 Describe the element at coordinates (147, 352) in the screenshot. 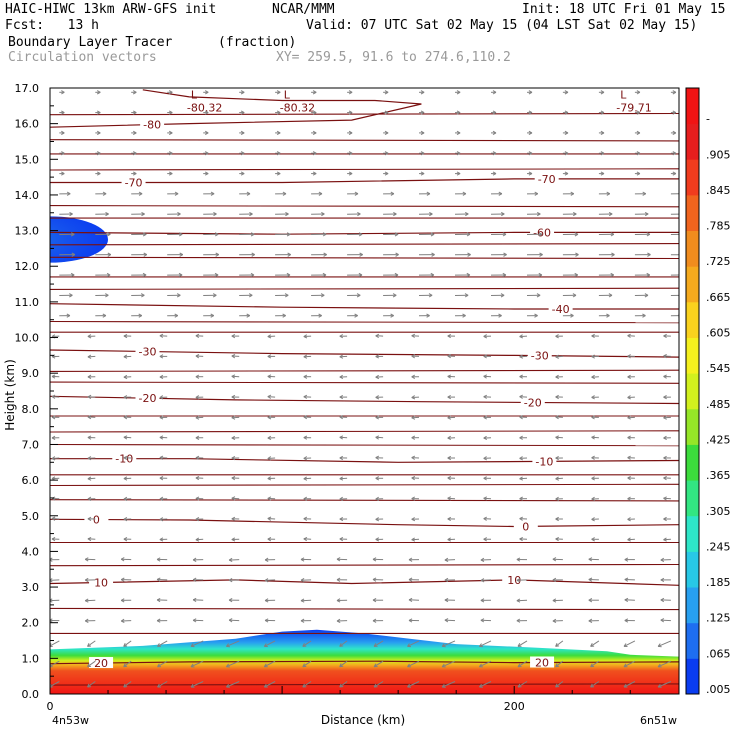

I see `contour-label: -30` at that location.